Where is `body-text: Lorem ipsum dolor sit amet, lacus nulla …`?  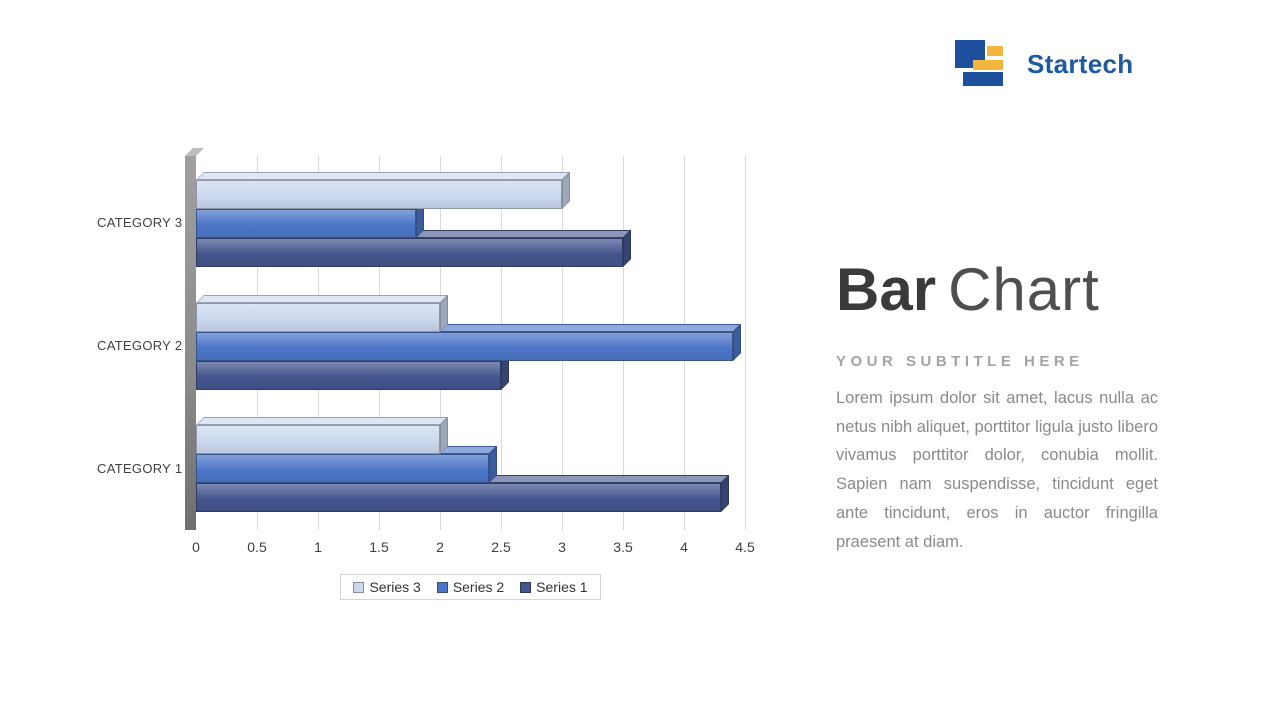
body-text: Lorem ipsum dolor sit amet, lacus nulla … is located at coordinates (997, 470).